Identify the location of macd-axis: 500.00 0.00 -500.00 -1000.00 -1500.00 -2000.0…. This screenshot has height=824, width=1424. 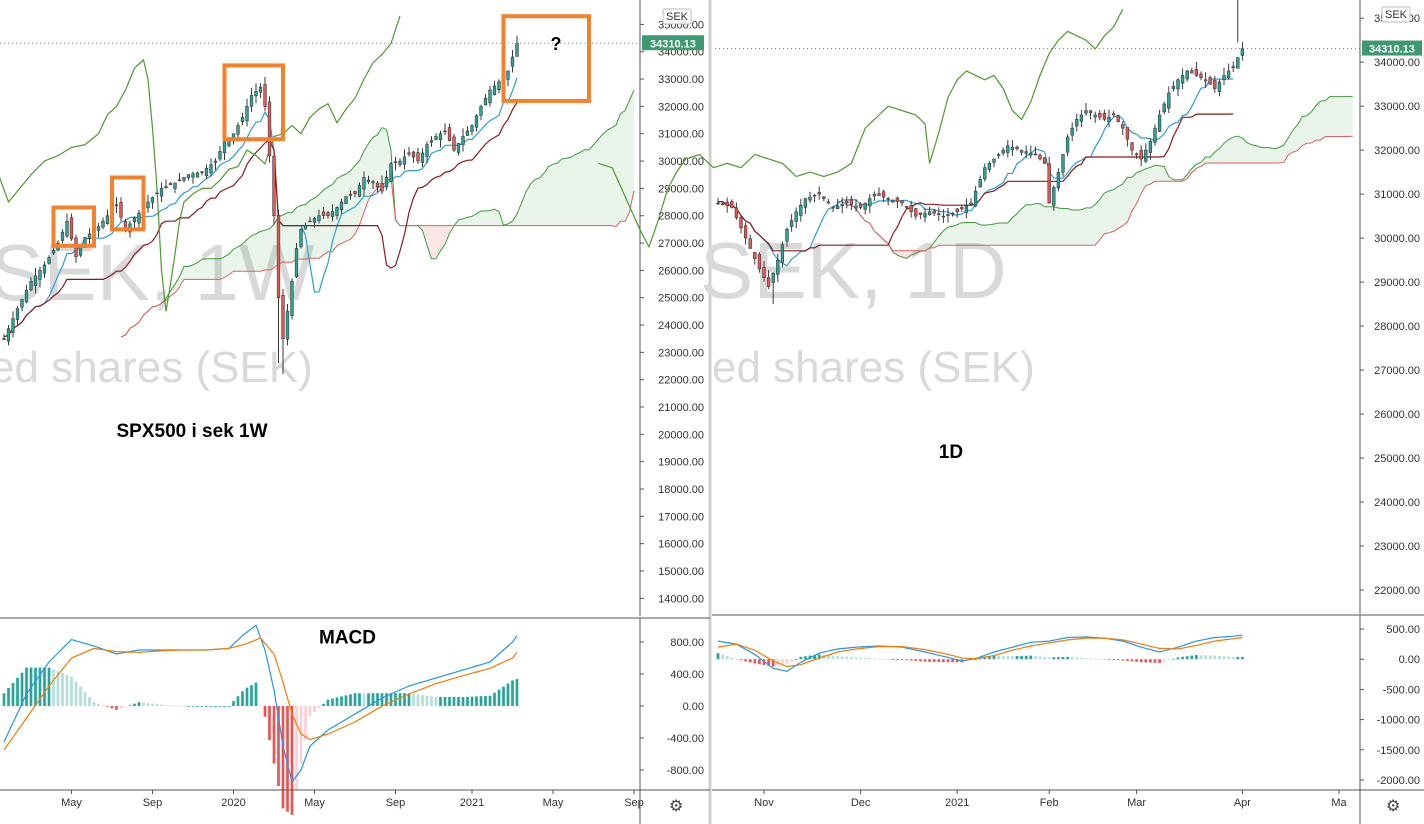
(1390, 705).